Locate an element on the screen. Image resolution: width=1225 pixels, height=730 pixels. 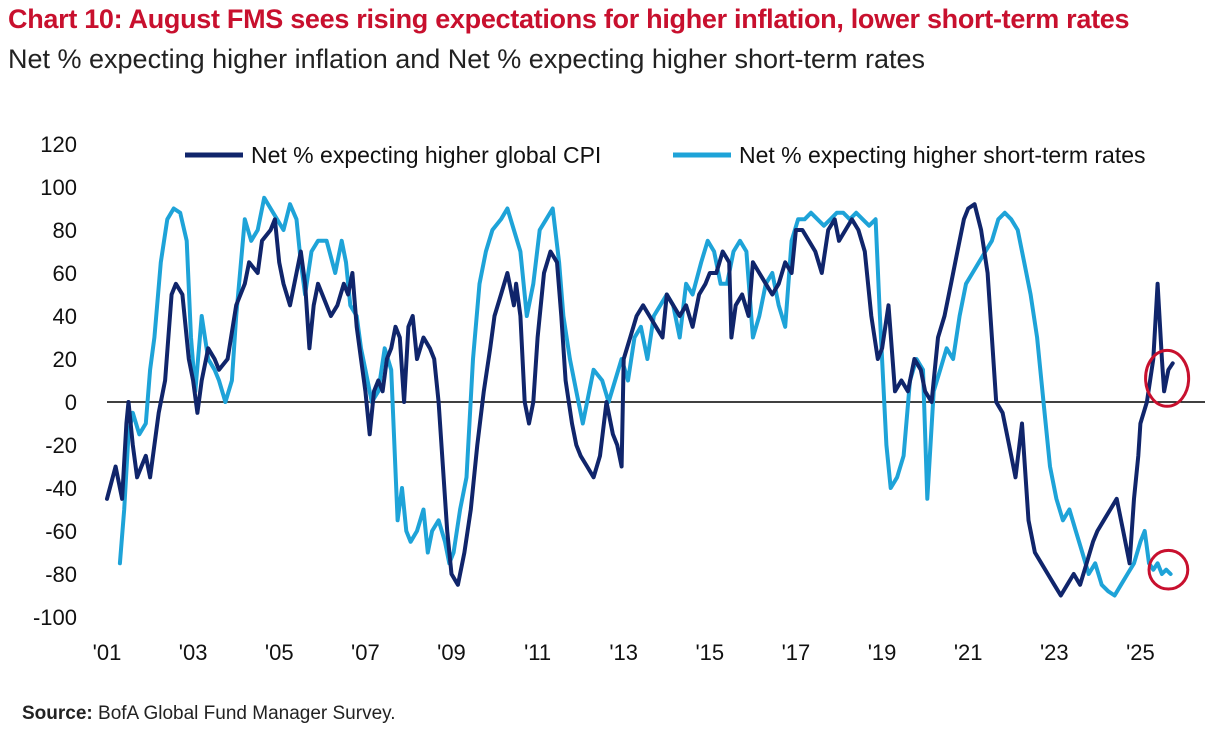
y-tick-label: -80 is located at coordinates (61, 574).